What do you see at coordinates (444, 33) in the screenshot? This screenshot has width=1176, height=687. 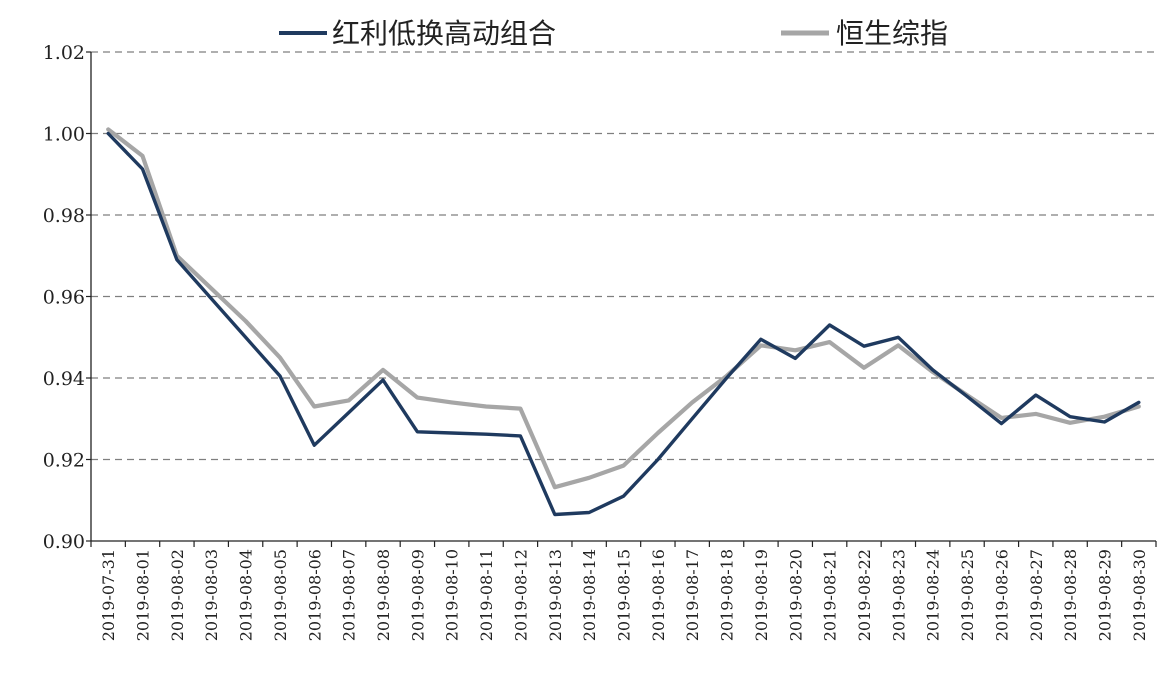 I see `legend-label: 红利低换高动组合` at bounding box center [444, 33].